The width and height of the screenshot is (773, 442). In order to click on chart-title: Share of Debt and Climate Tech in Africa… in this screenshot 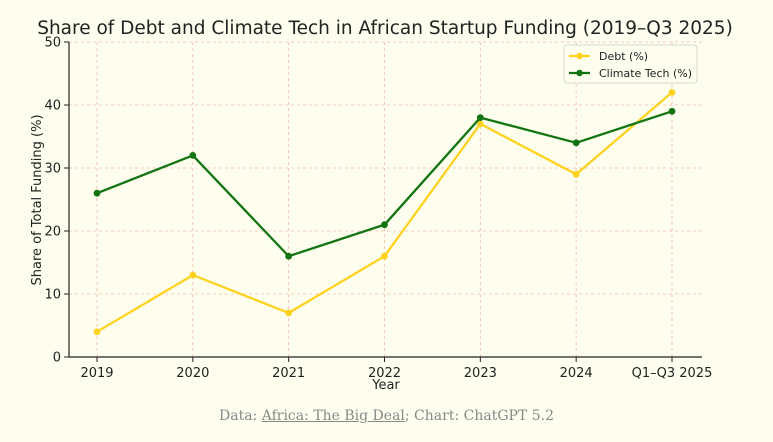, I will do `click(385, 28)`.